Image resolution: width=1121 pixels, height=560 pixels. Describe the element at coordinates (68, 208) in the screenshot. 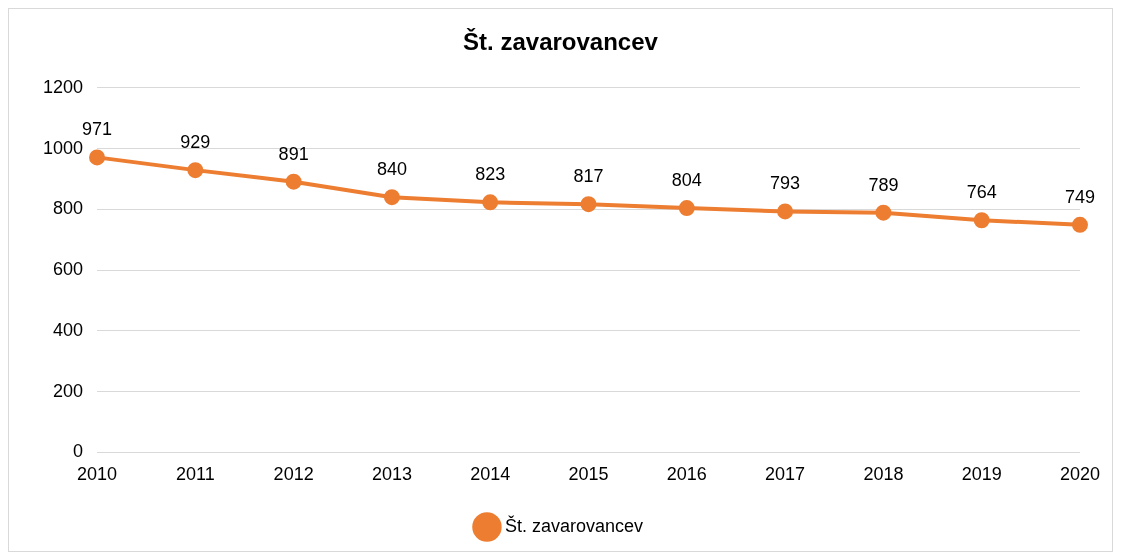

I see `y-tick-label: 800` at that location.